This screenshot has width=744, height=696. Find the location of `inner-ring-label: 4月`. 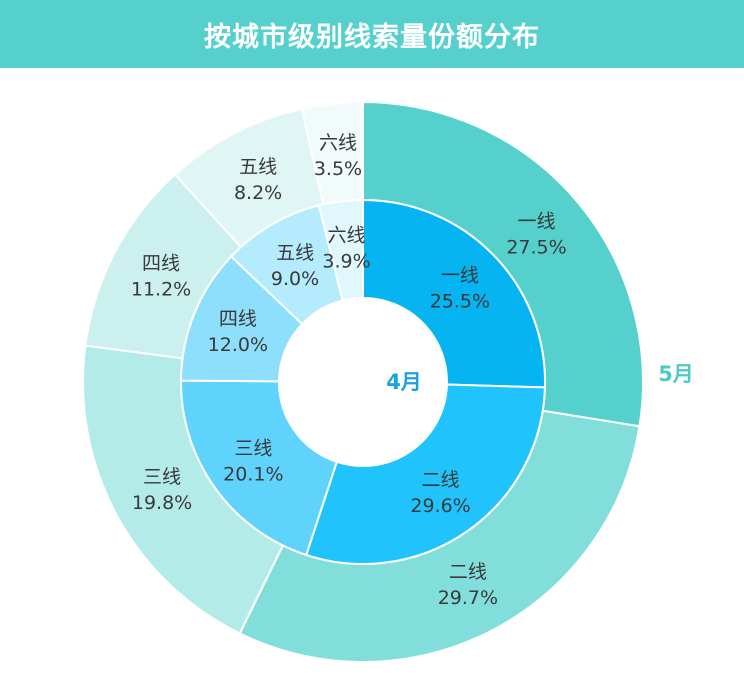

inner-ring-label: 4月 is located at coordinates (404, 382).